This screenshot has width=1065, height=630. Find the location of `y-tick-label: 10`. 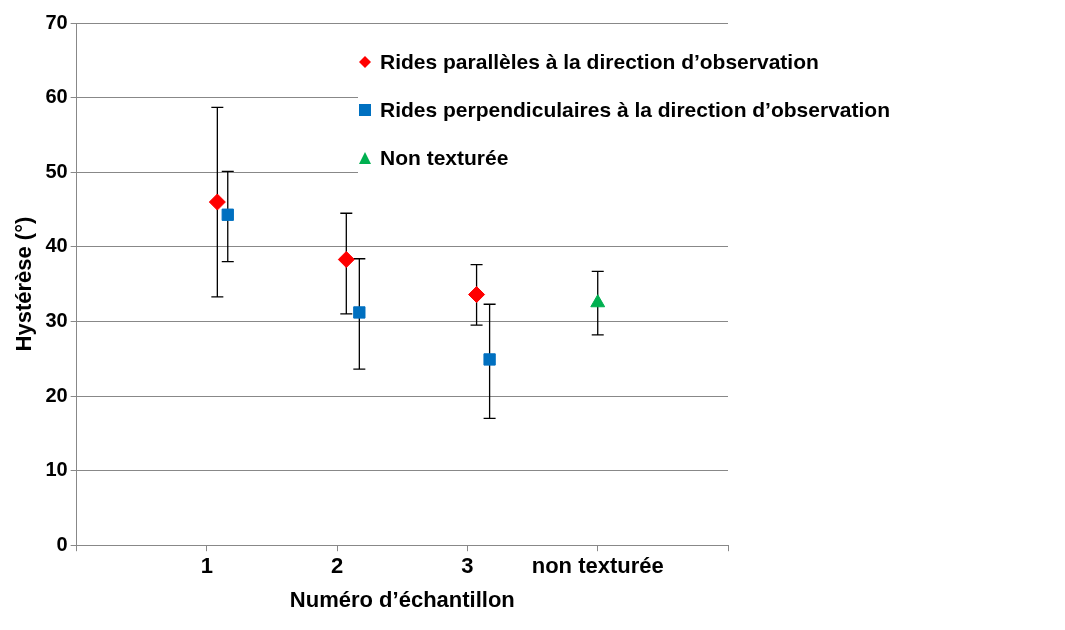

y-tick-label: 10 is located at coordinates (56, 469).